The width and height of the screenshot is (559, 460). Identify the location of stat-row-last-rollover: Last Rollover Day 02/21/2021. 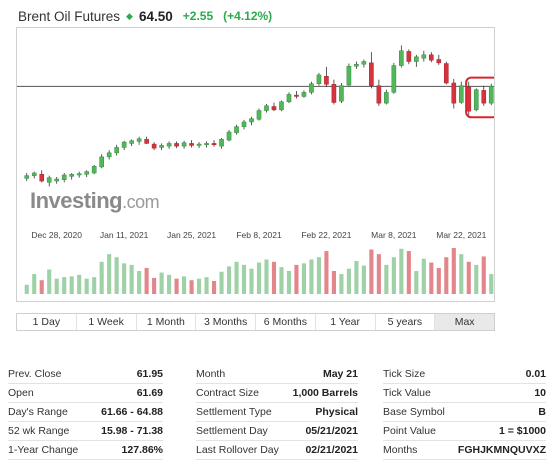
(277, 450).